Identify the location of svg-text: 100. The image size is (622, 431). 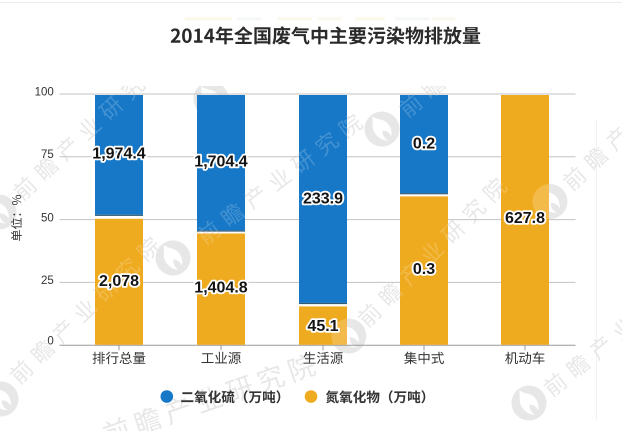
(44, 93).